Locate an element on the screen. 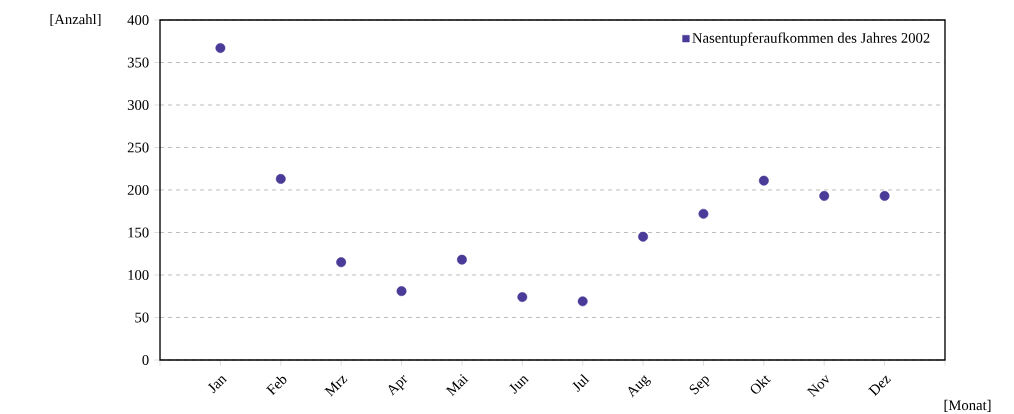 The image size is (1014, 414). y-tick-label: 400 is located at coordinates (138, 20).